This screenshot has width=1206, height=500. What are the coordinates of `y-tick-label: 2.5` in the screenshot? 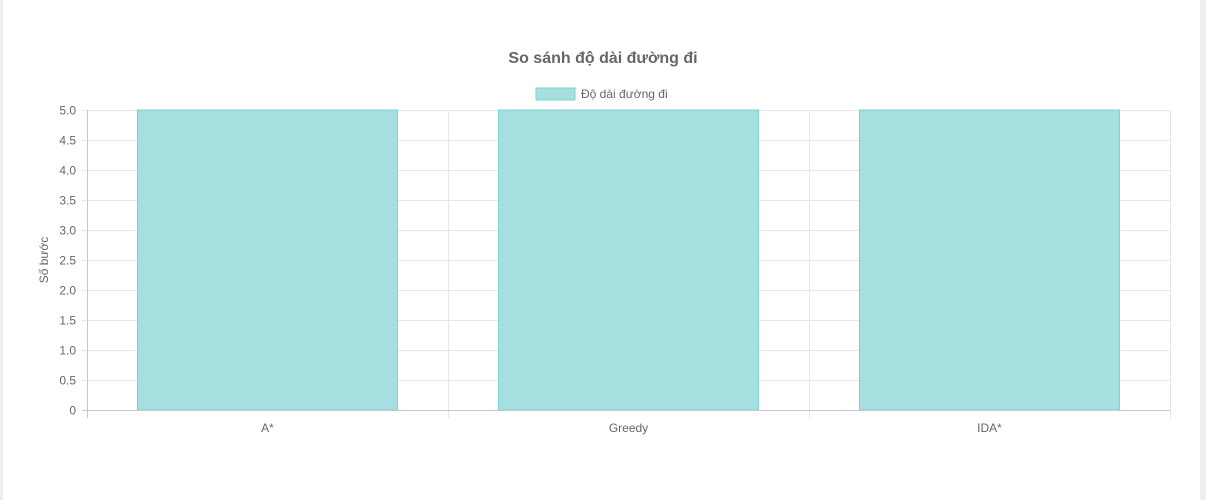 It's located at (67, 261).